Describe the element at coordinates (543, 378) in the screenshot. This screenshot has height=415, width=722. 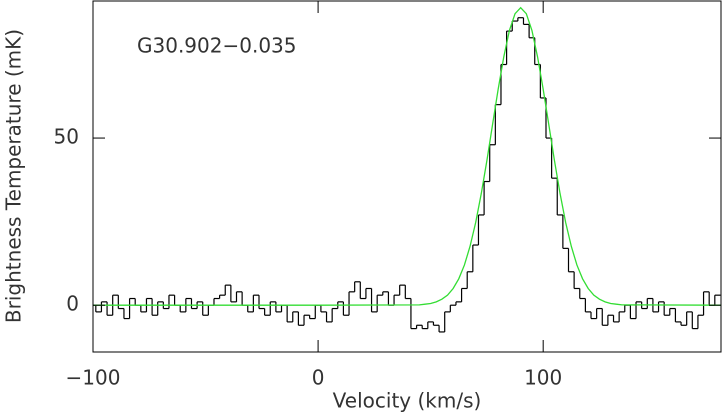
I see `x-tick-label: 100` at that location.